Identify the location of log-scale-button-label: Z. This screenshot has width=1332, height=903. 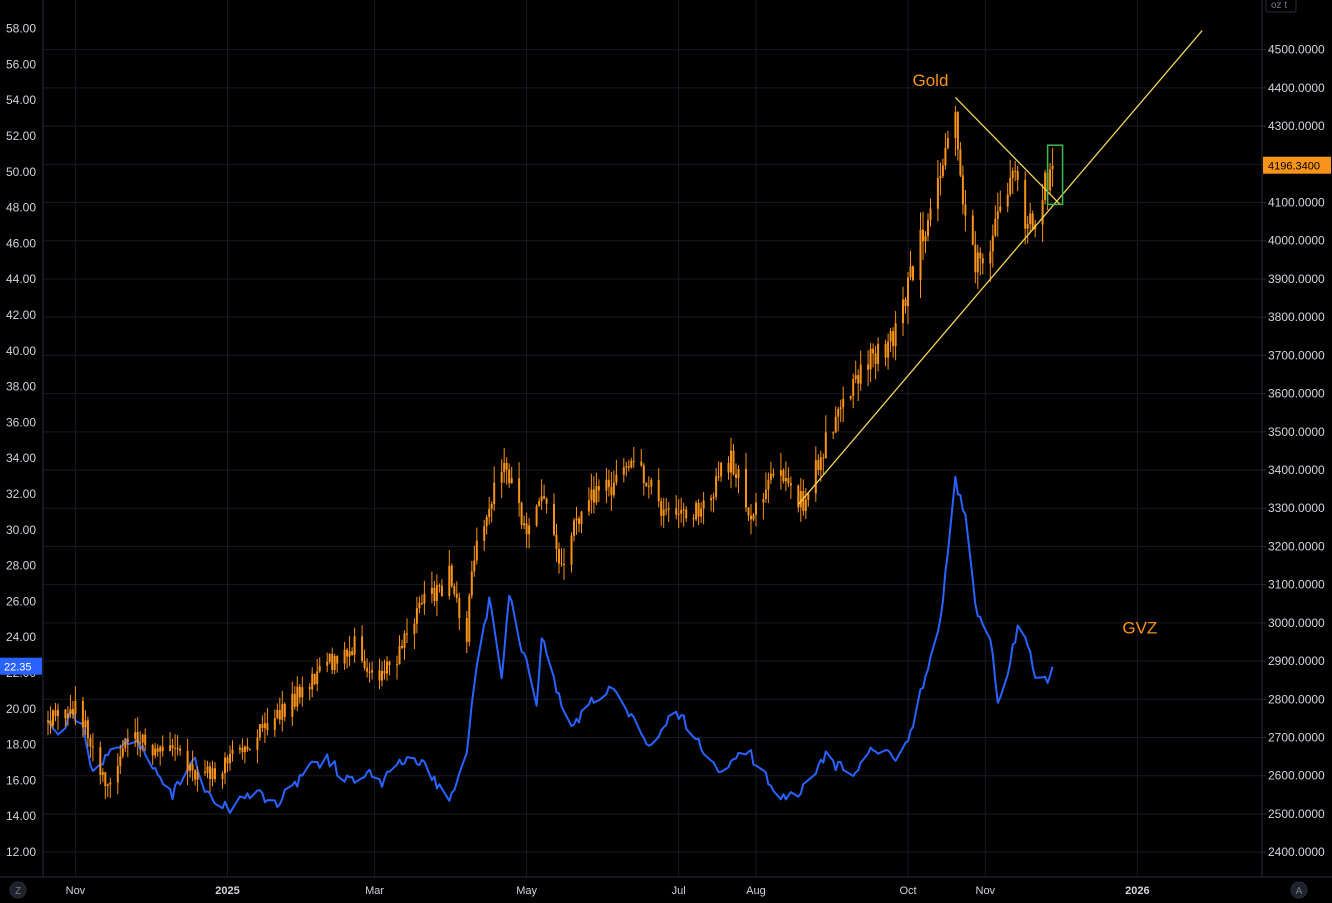
(18, 891).